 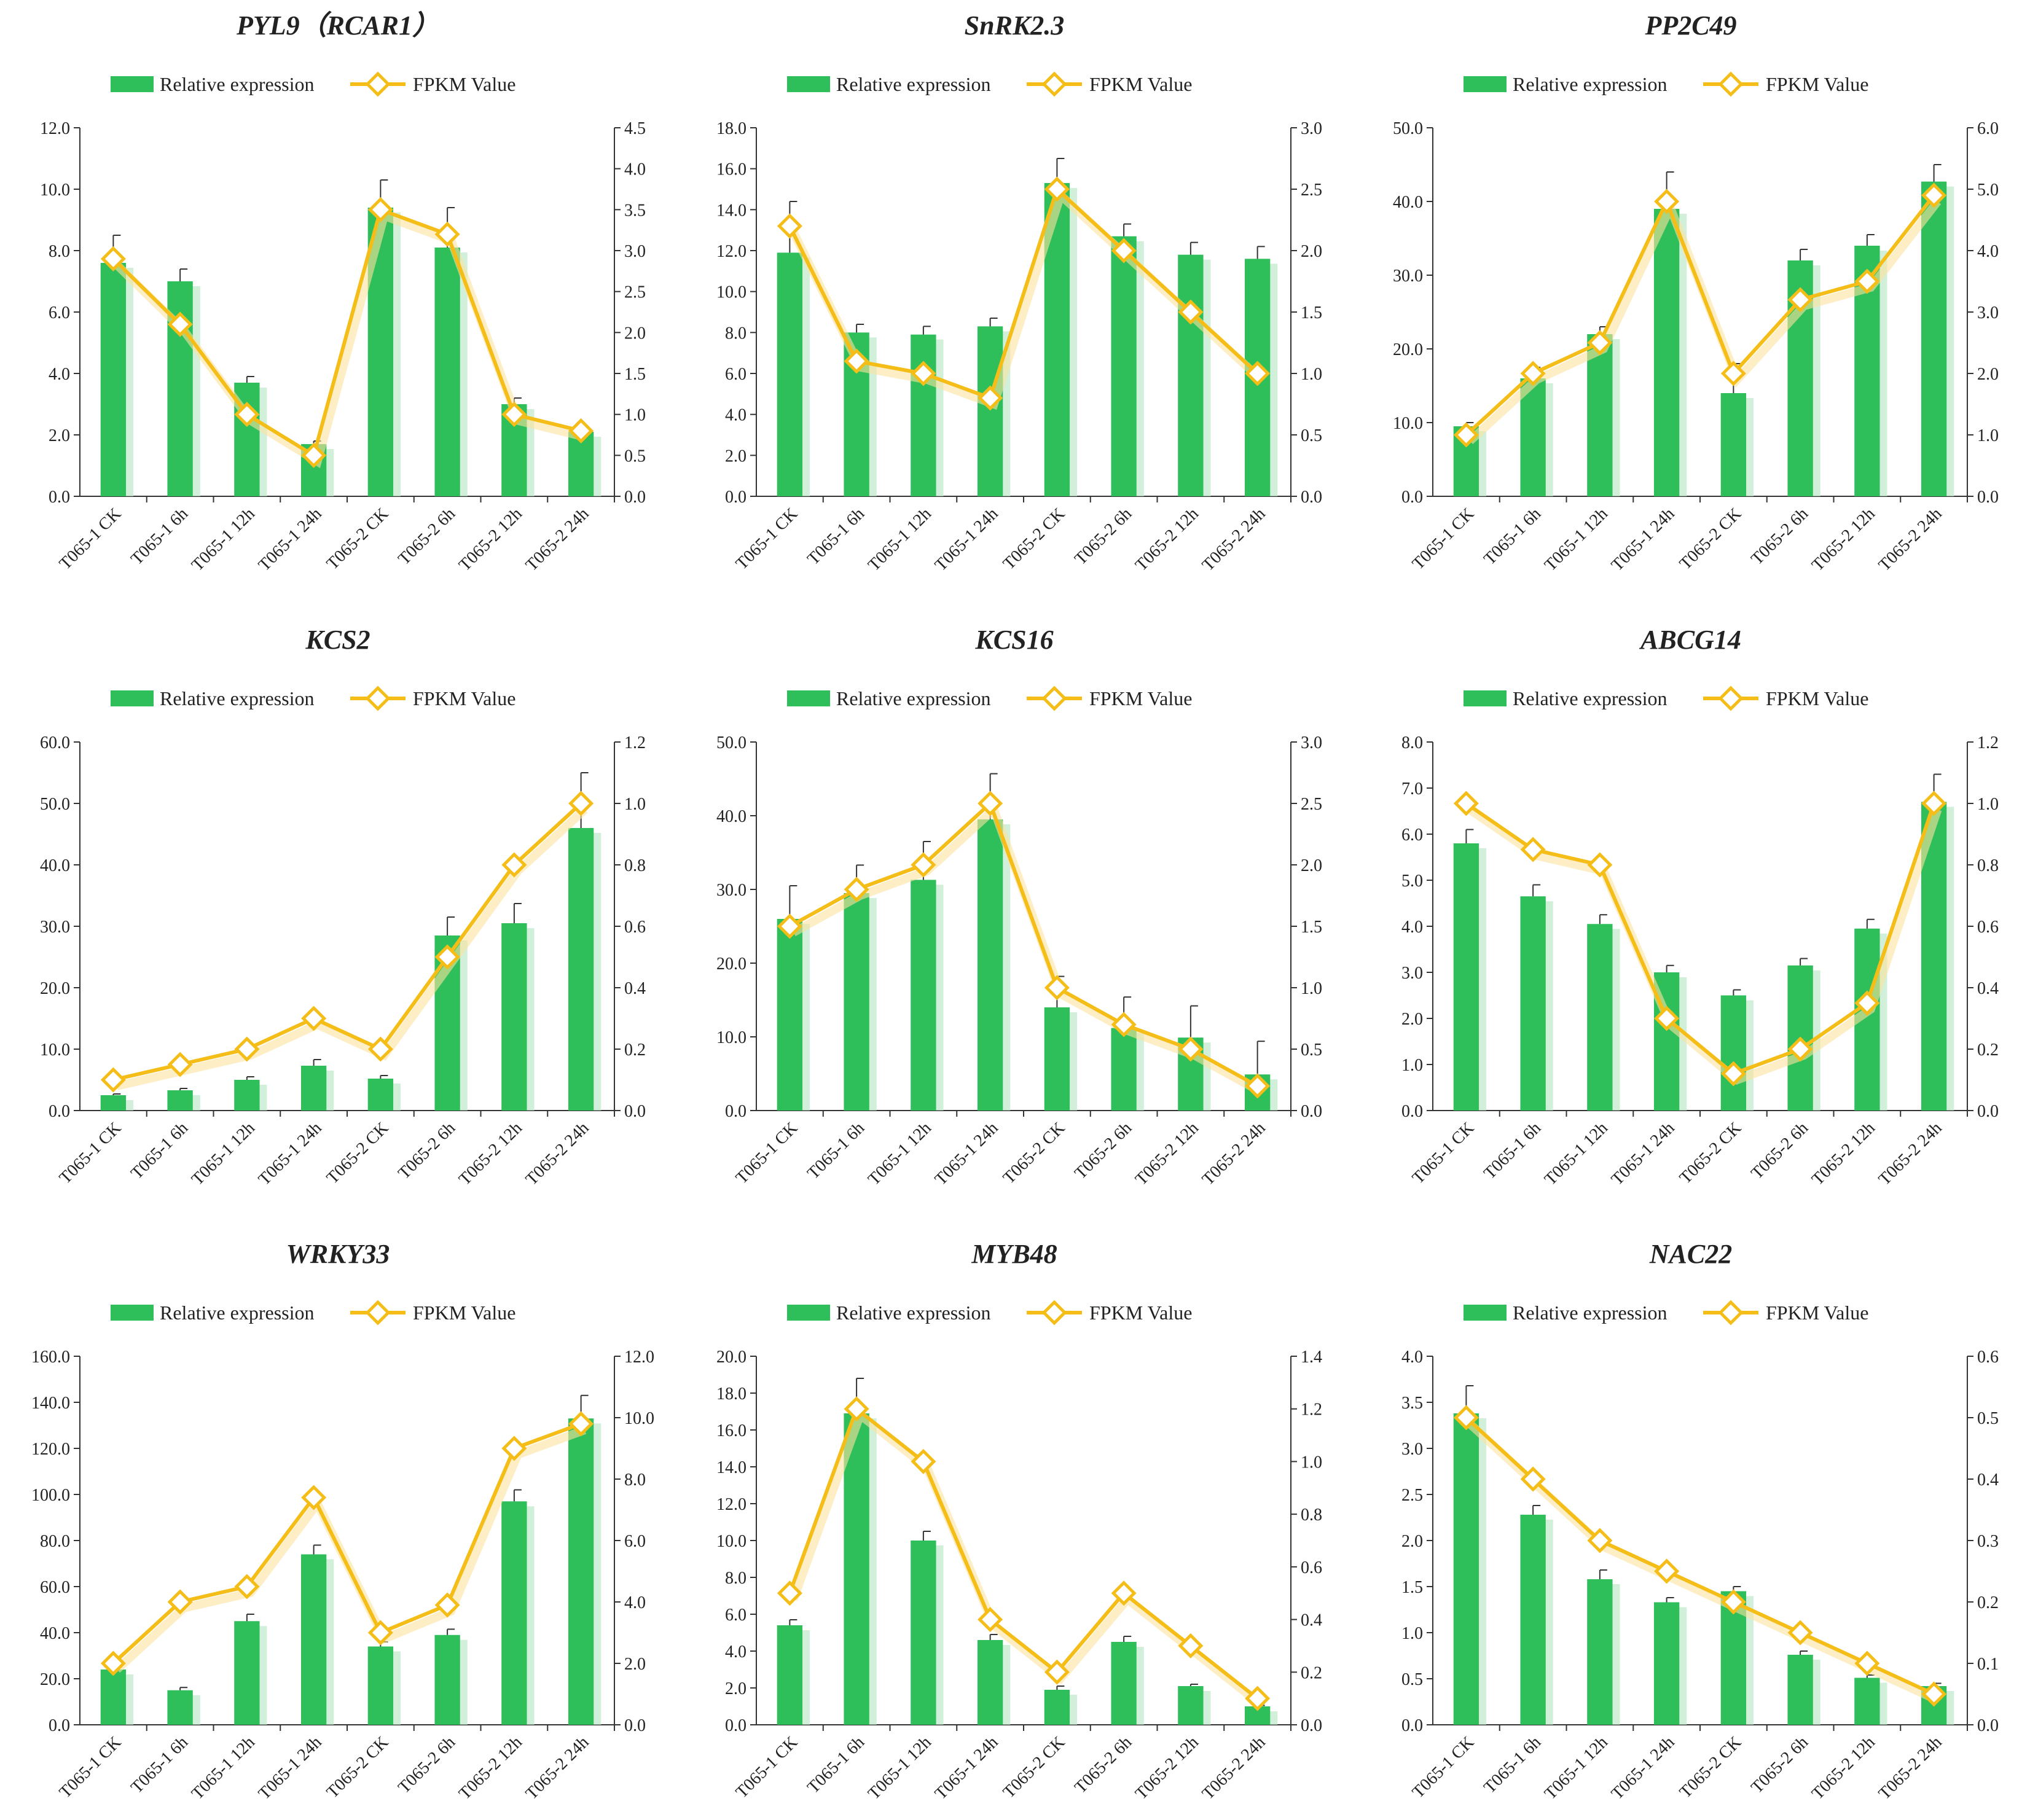 I want to click on y-tick-label: 6.0, so click(x=59, y=312).